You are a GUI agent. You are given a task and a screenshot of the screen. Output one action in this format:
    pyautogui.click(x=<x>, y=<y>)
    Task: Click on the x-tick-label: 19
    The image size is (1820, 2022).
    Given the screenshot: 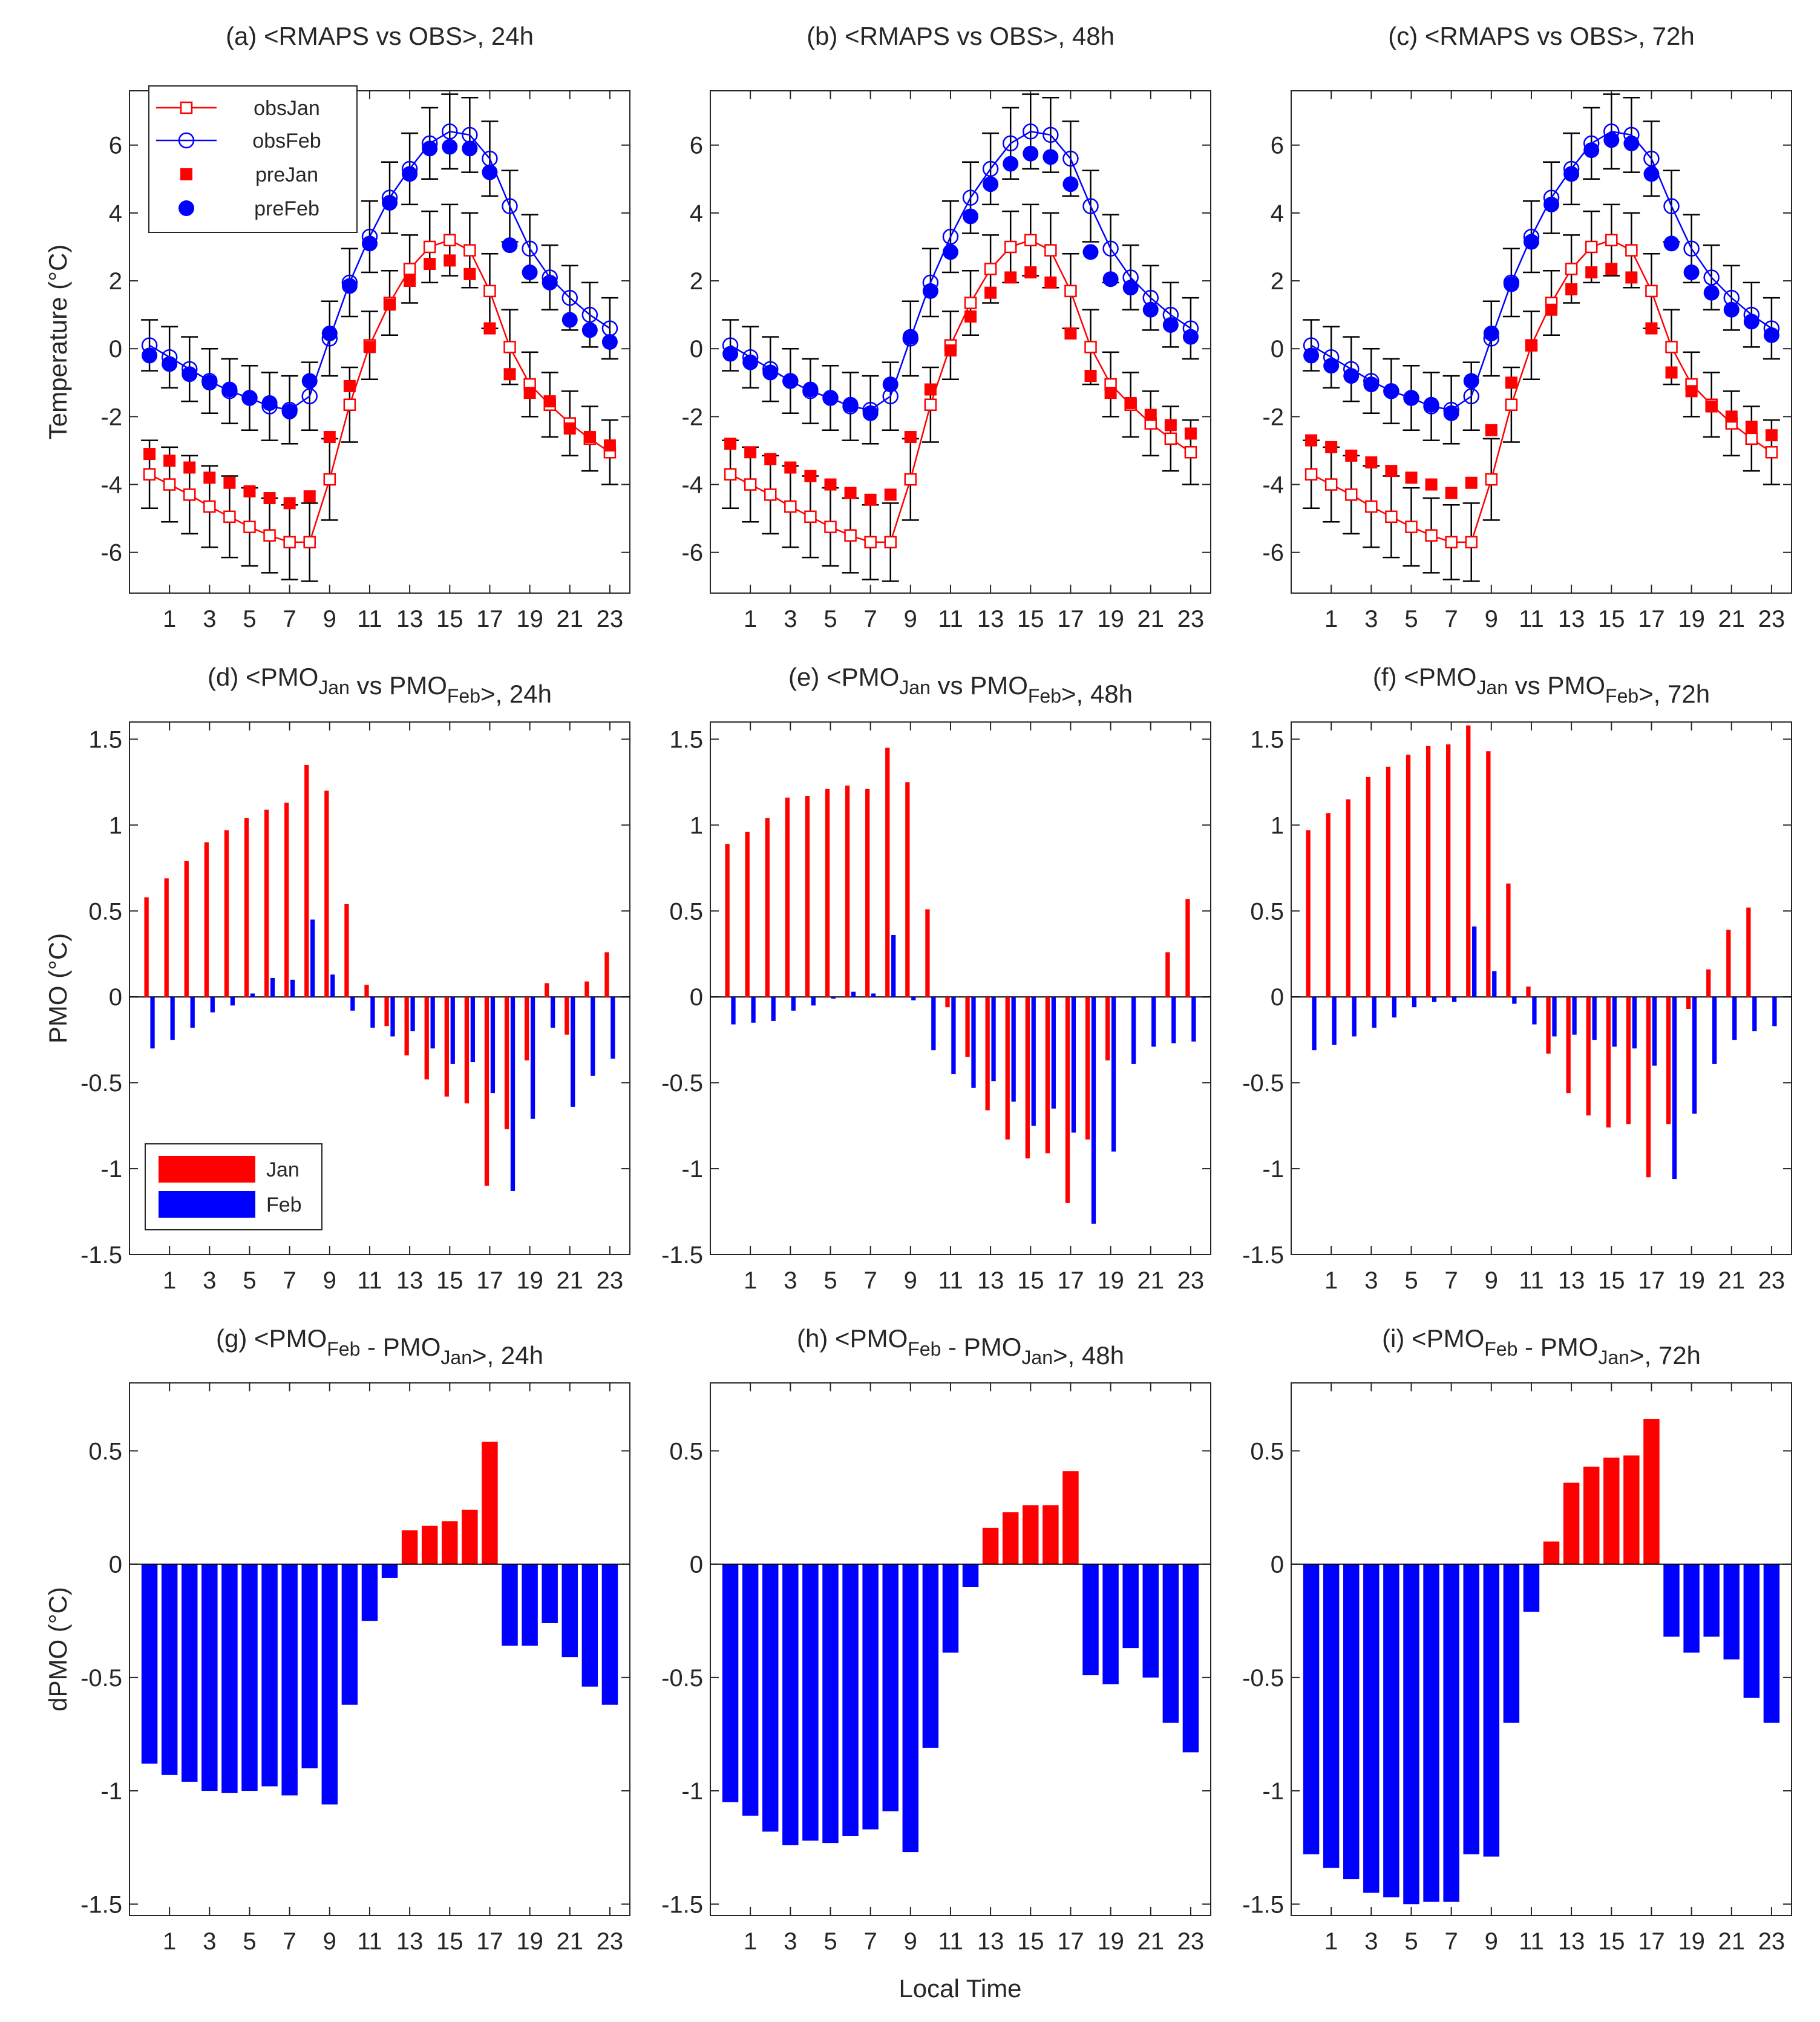 What is the action you would take?
    pyautogui.click(x=1691, y=619)
    